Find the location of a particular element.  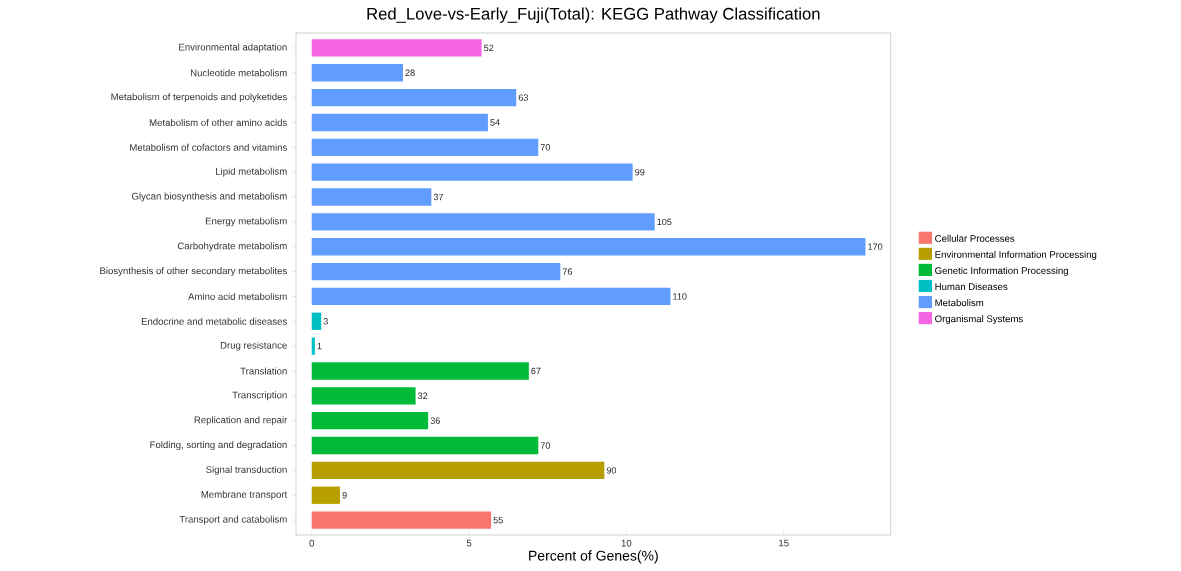

x-tick-label: 5 is located at coordinates (469, 543).